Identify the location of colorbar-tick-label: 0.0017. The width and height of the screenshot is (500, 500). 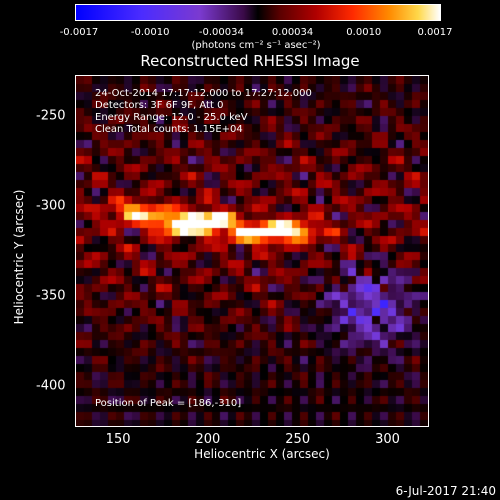
(435, 32).